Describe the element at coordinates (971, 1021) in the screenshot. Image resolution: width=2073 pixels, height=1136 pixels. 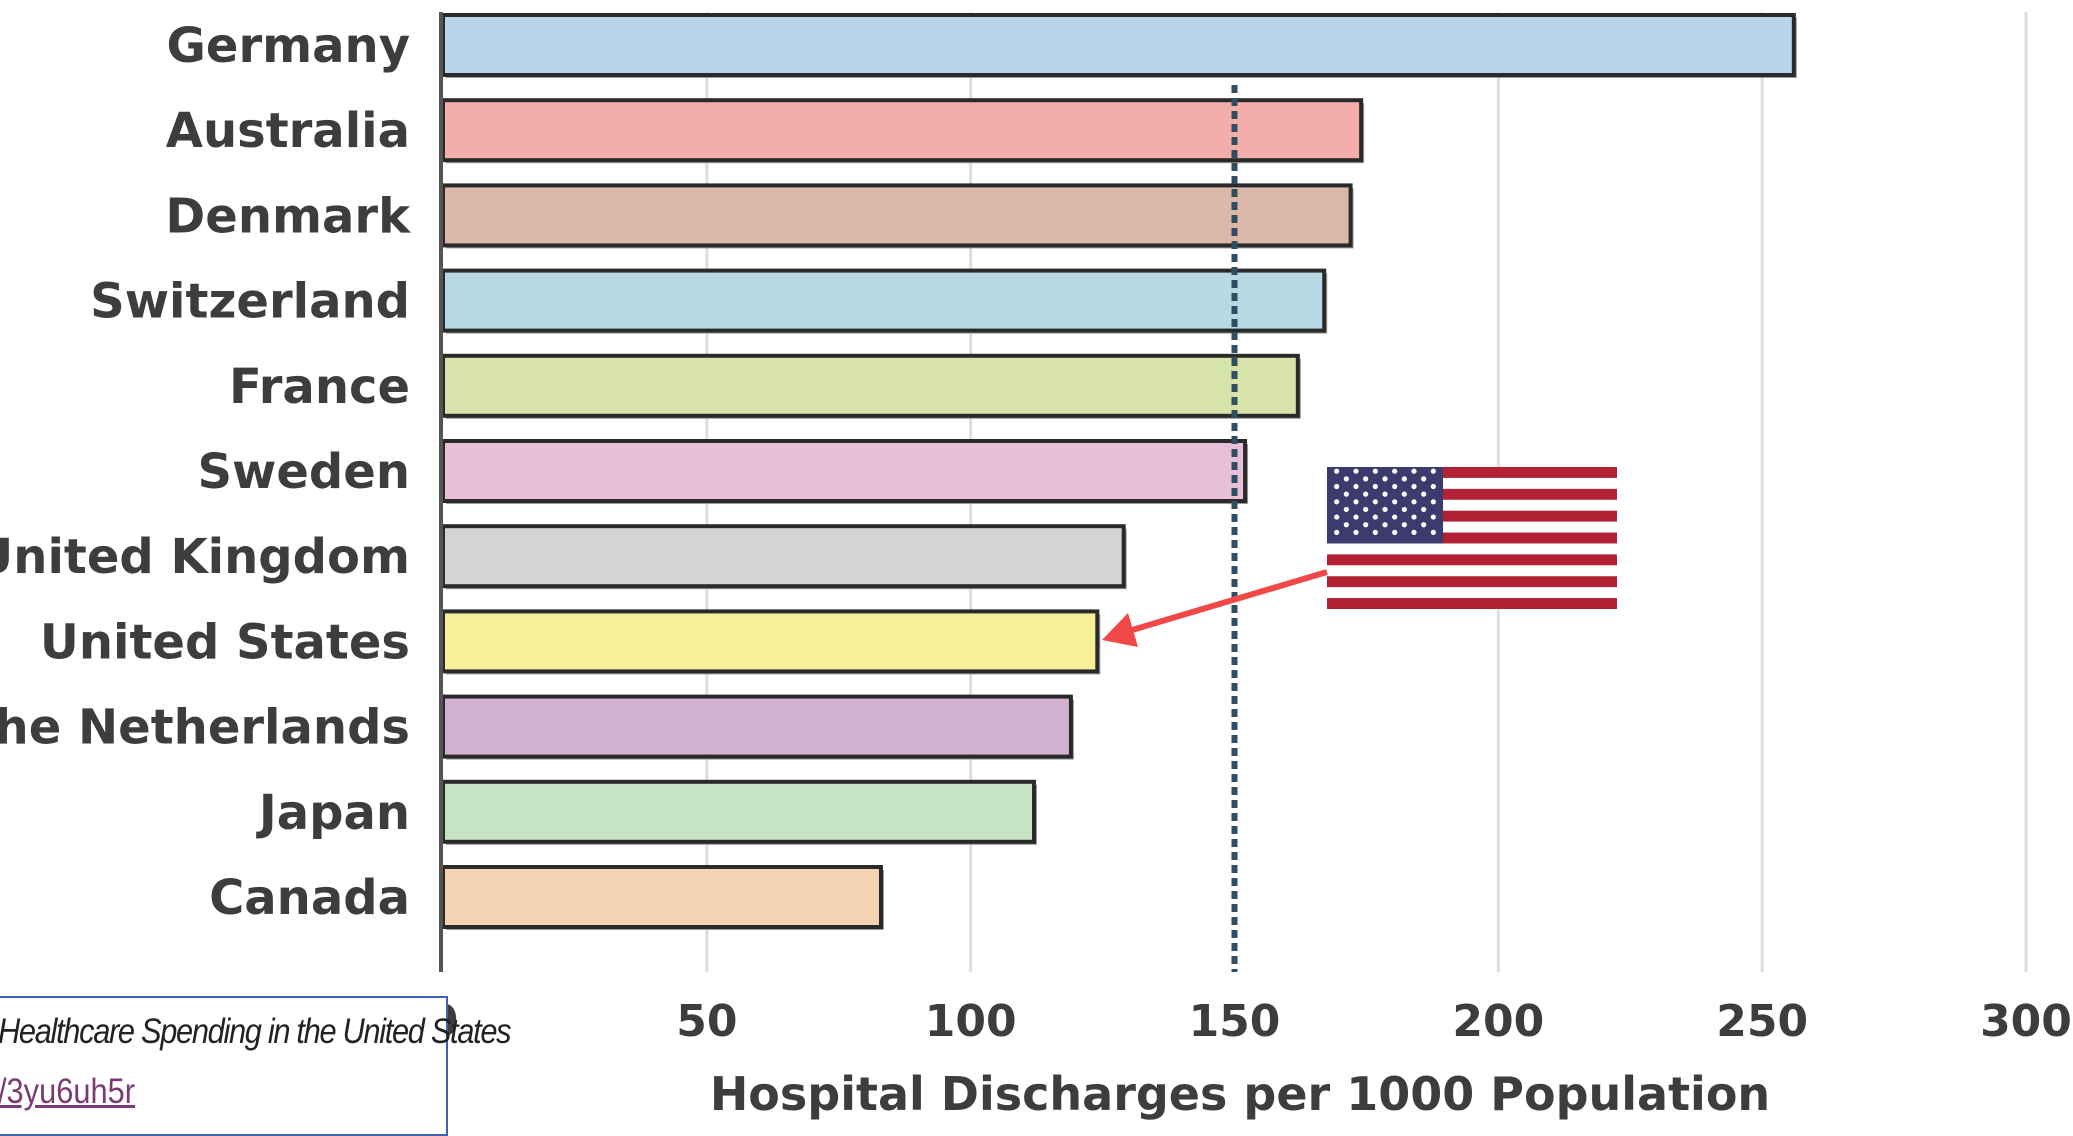
I see `x-tick-label: 100` at that location.